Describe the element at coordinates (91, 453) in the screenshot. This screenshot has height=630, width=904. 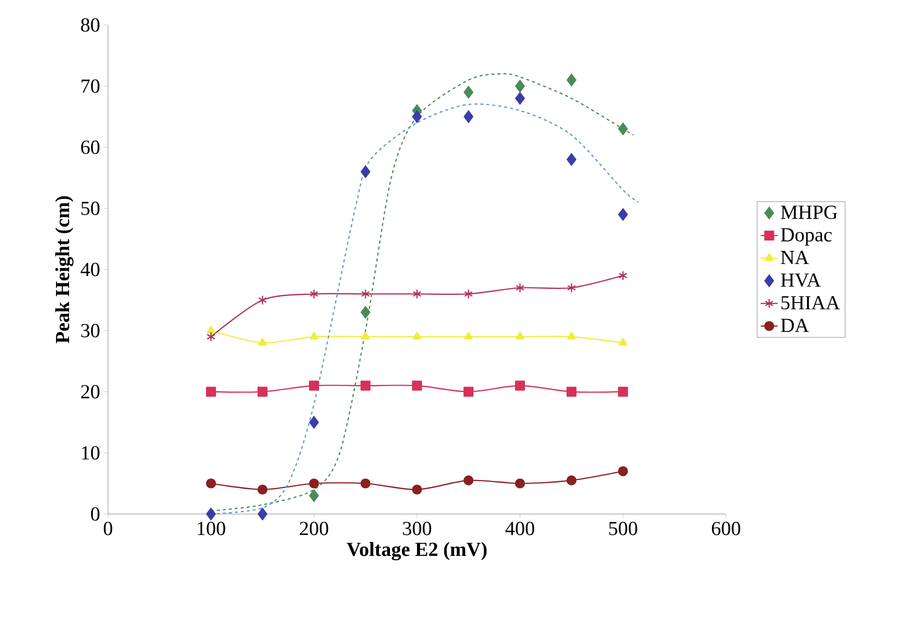
I see `y-tick-label: 10` at that location.